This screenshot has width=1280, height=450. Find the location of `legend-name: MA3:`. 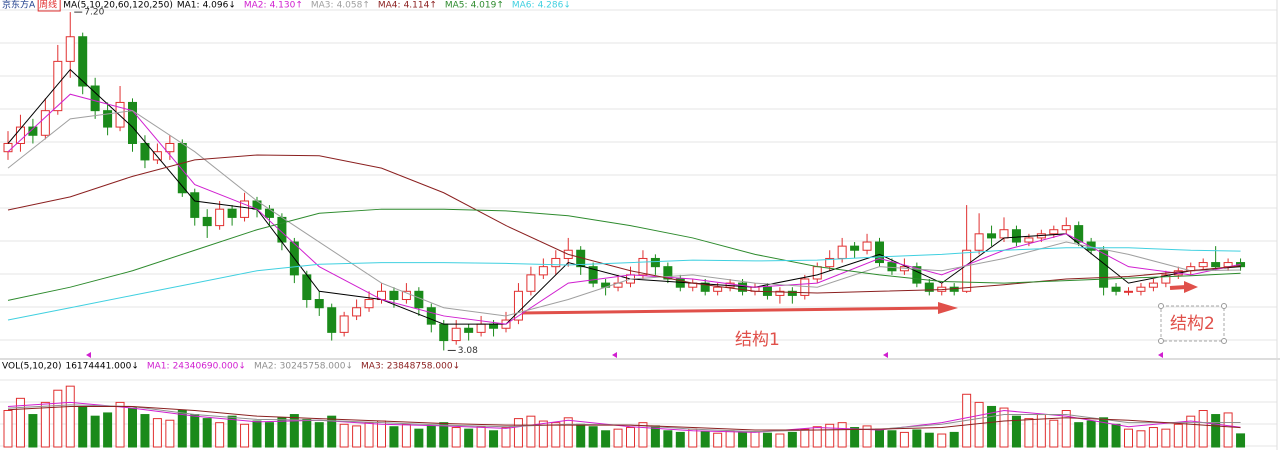

legend-name: MA3: is located at coordinates (372, 367).